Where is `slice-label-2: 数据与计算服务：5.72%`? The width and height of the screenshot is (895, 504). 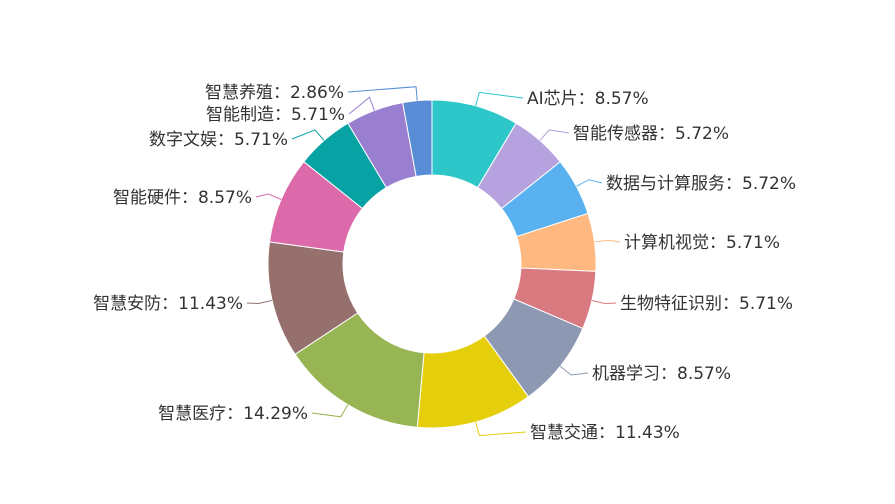
slice-label-2: 数据与计算服务：5.72% is located at coordinates (701, 184).